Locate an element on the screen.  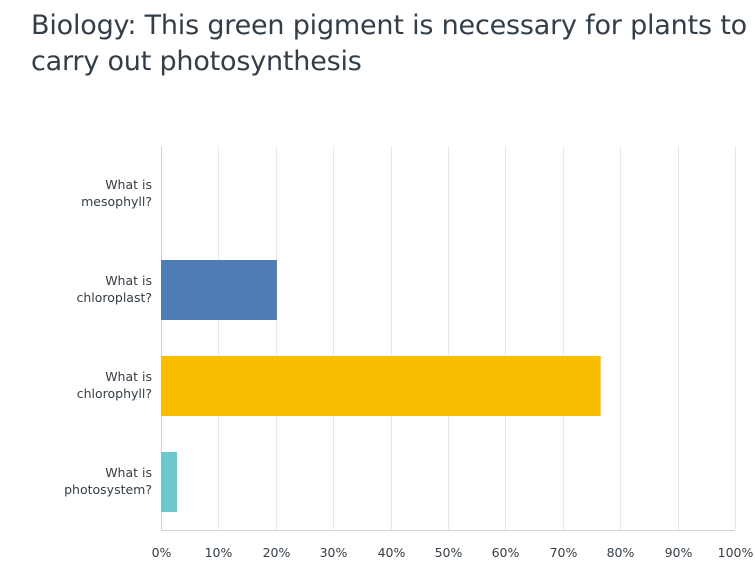
category-label-line: chlorophyll? is located at coordinates (114, 393).